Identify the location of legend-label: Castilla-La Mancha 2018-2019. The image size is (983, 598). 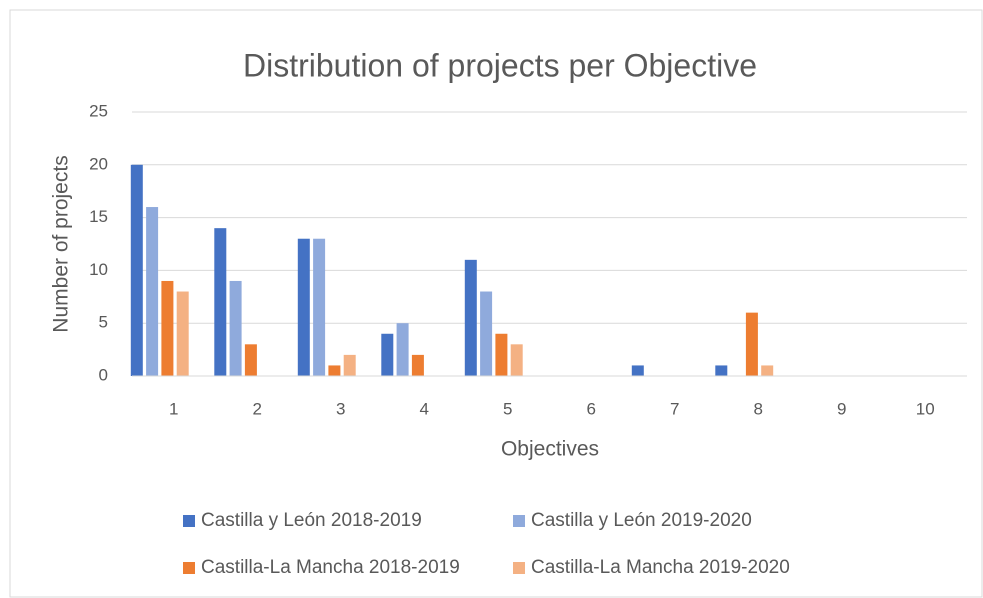
(330, 567).